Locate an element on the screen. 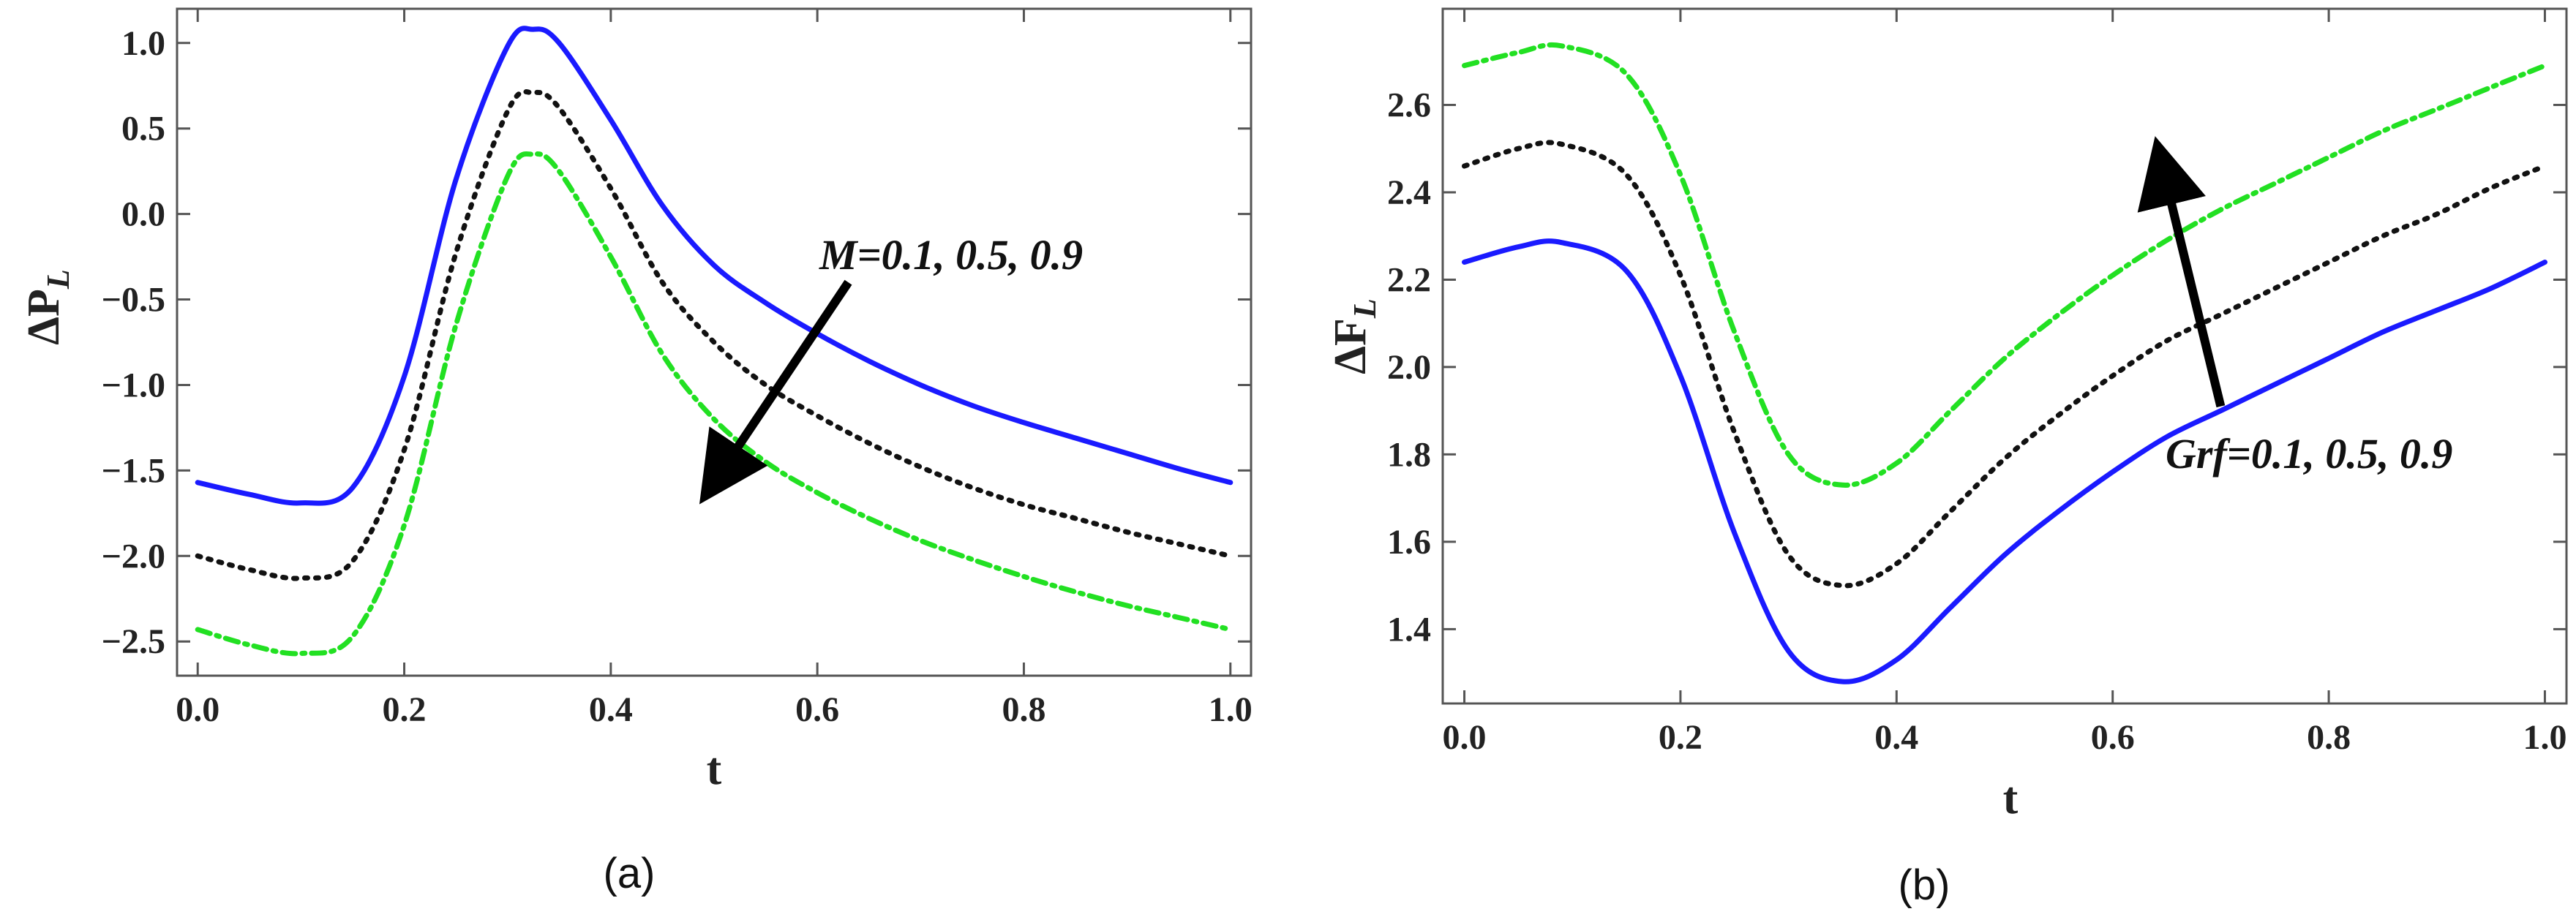 The width and height of the screenshot is (2576, 917). chart-a-caption: (a) is located at coordinates (630, 873).